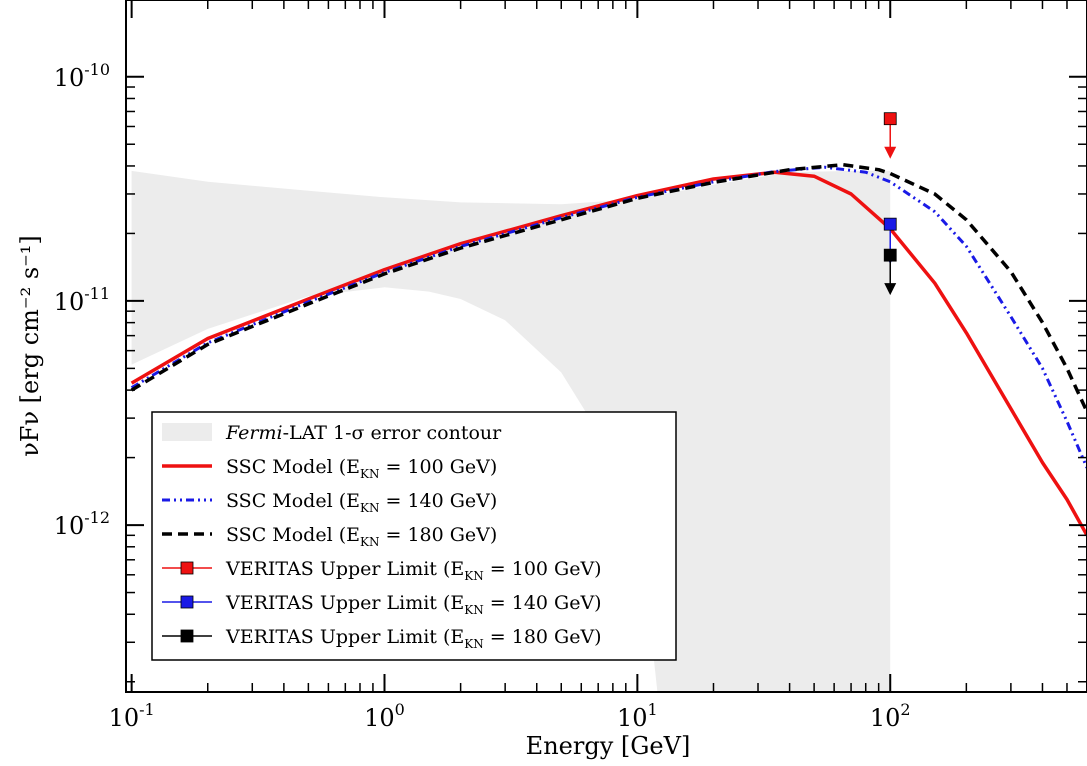 The width and height of the screenshot is (1087, 766). I want to click on legend-label-ul-3: VERITAS Upper Limit (EKN = 180 GeV), so click(413, 638).